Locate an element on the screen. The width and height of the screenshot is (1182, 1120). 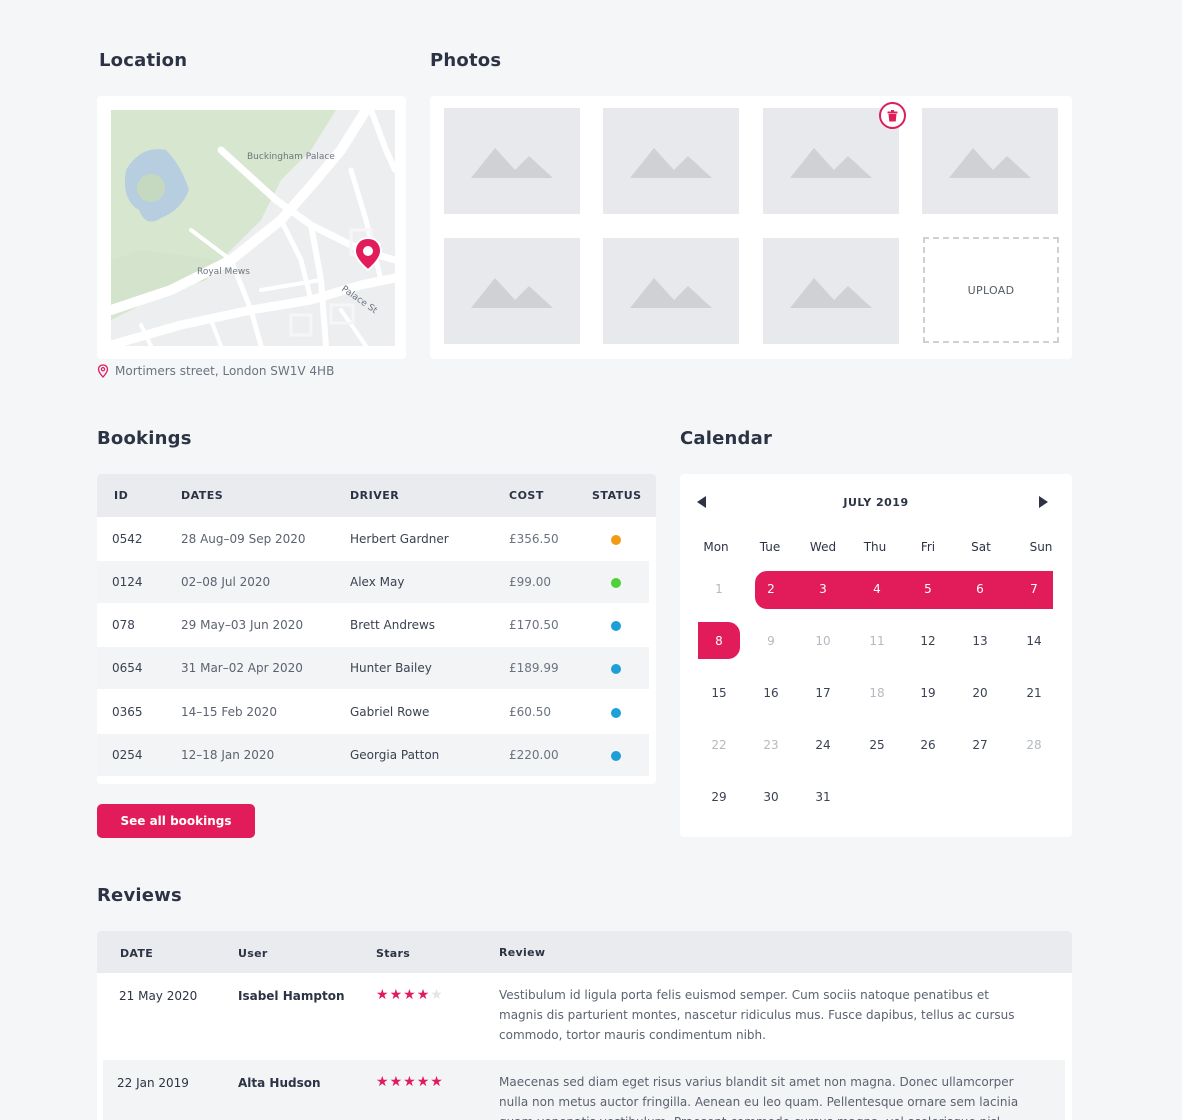
star-rating: ★ ★ ★ ★ ★ is located at coordinates (409, 995).